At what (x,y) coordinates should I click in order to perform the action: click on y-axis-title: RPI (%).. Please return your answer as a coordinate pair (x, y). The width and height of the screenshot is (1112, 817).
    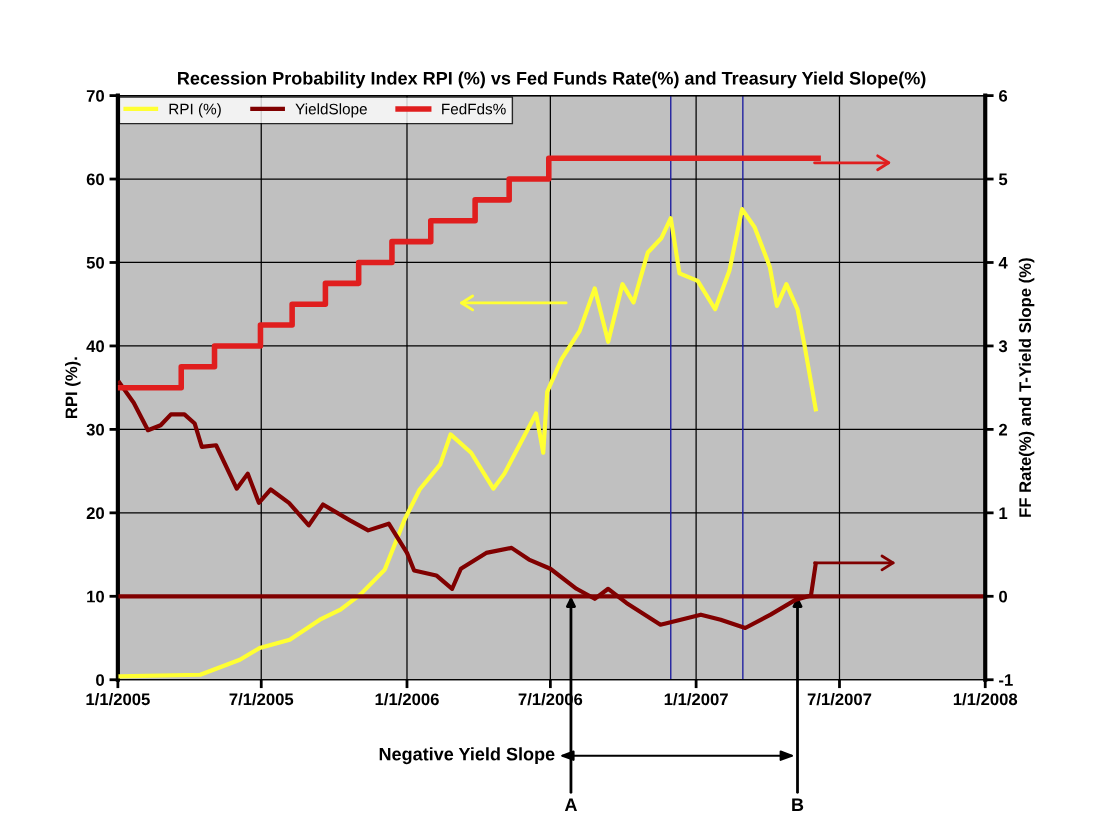
    Looking at the image, I should click on (73, 388).